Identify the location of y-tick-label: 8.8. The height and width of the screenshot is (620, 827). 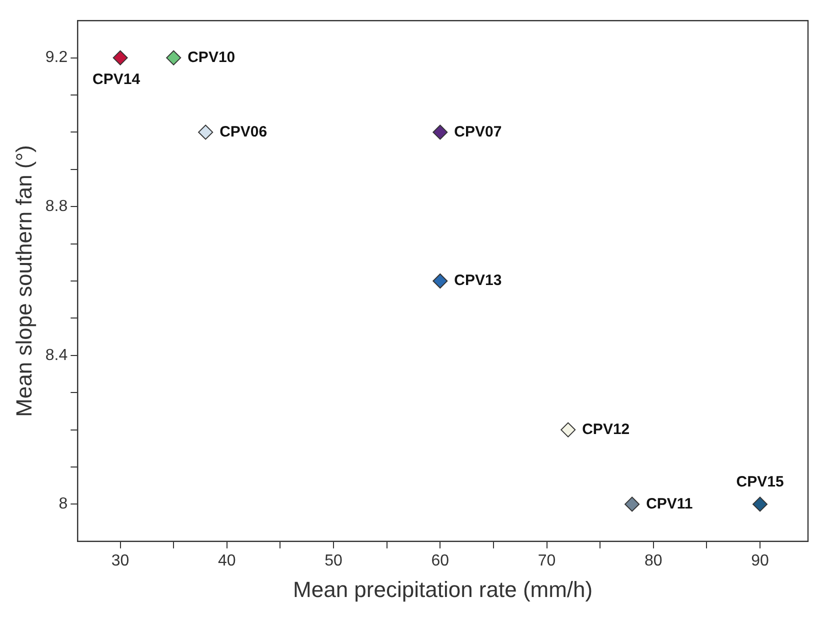
(56, 207).